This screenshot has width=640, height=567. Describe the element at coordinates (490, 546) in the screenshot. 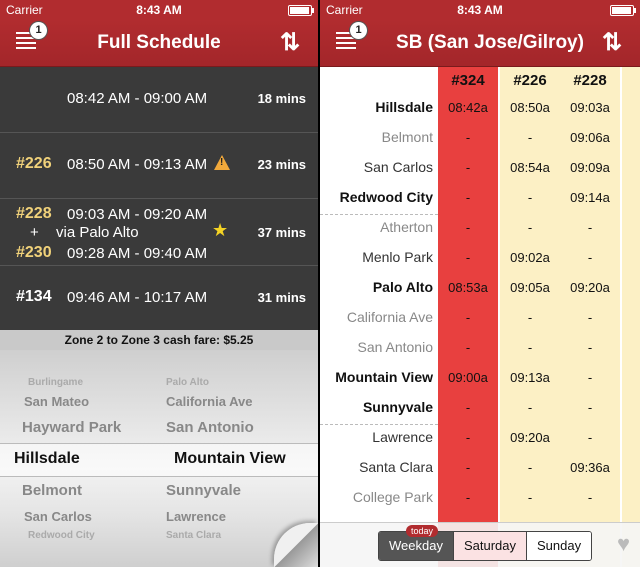

I see `tab-saturday: Saturday` at that location.